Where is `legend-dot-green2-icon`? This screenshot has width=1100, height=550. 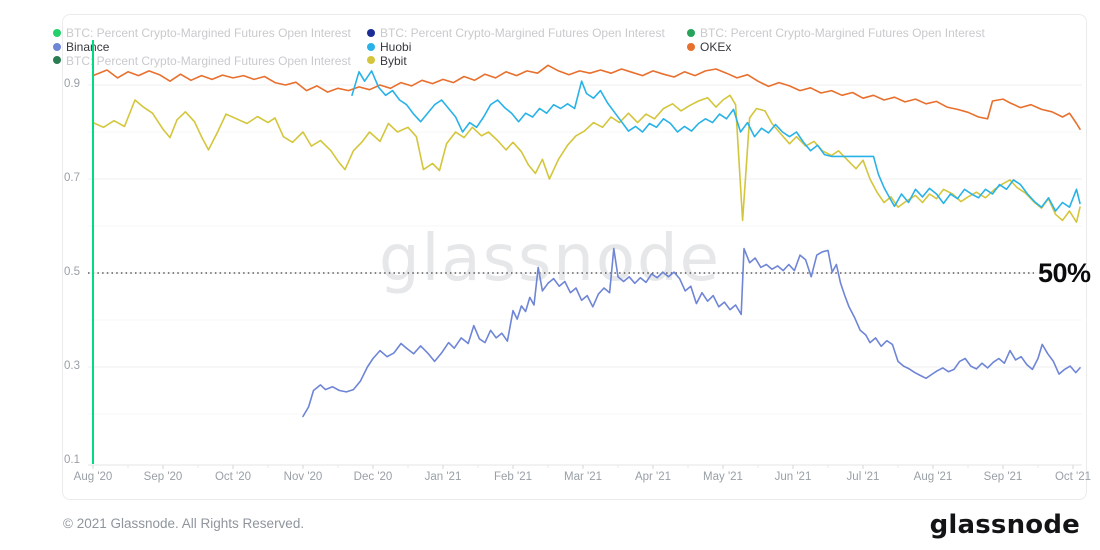 legend-dot-green2-icon is located at coordinates (691, 32).